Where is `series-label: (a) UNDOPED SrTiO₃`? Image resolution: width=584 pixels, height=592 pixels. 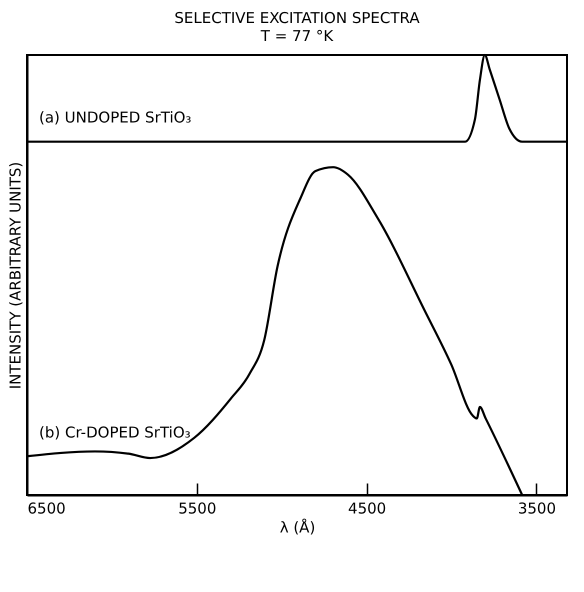
series-label: (a) UNDOPED SrTiO₃ is located at coordinates (115, 117).